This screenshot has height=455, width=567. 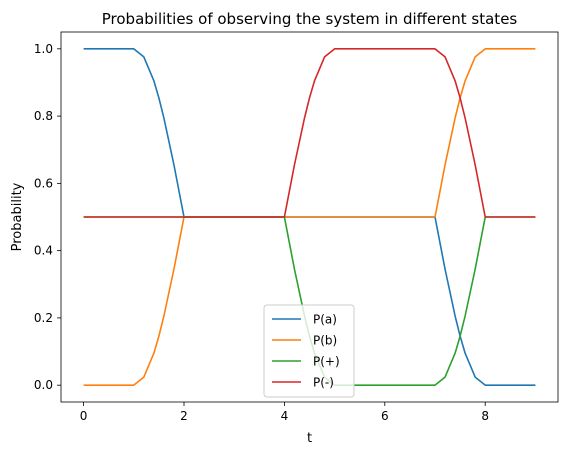 What do you see at coordinates (285, 416) in the screenshot?
I see `x-tick-label: 4` at bounding box center [285, 416].